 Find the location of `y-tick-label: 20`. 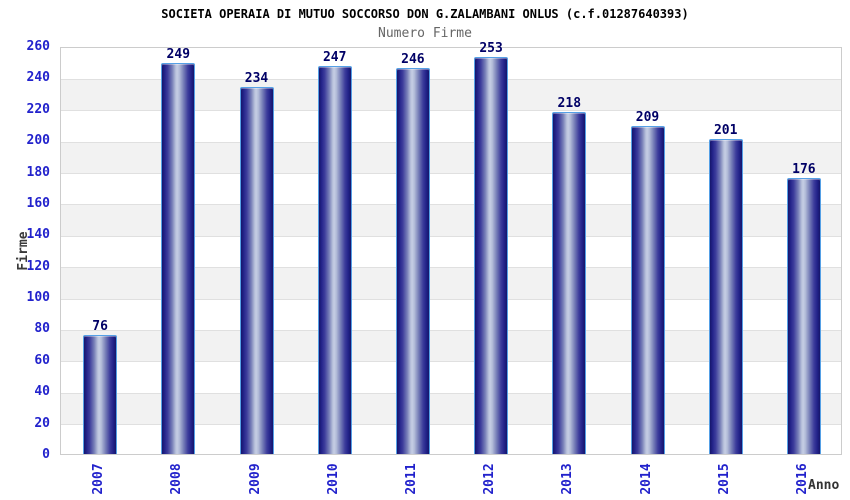

y-tick-label: 20 is located at coordinates (42, 423).